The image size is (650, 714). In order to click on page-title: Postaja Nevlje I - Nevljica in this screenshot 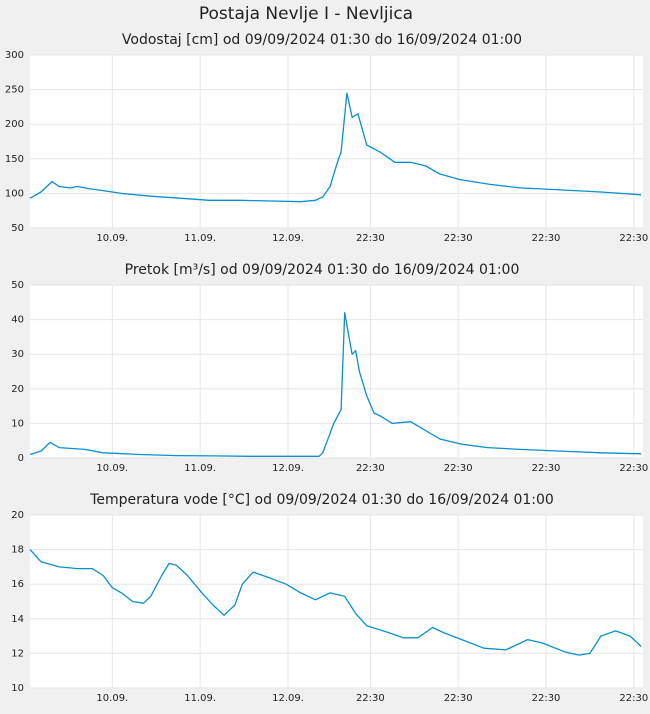, I will do `click(306, 14)`.